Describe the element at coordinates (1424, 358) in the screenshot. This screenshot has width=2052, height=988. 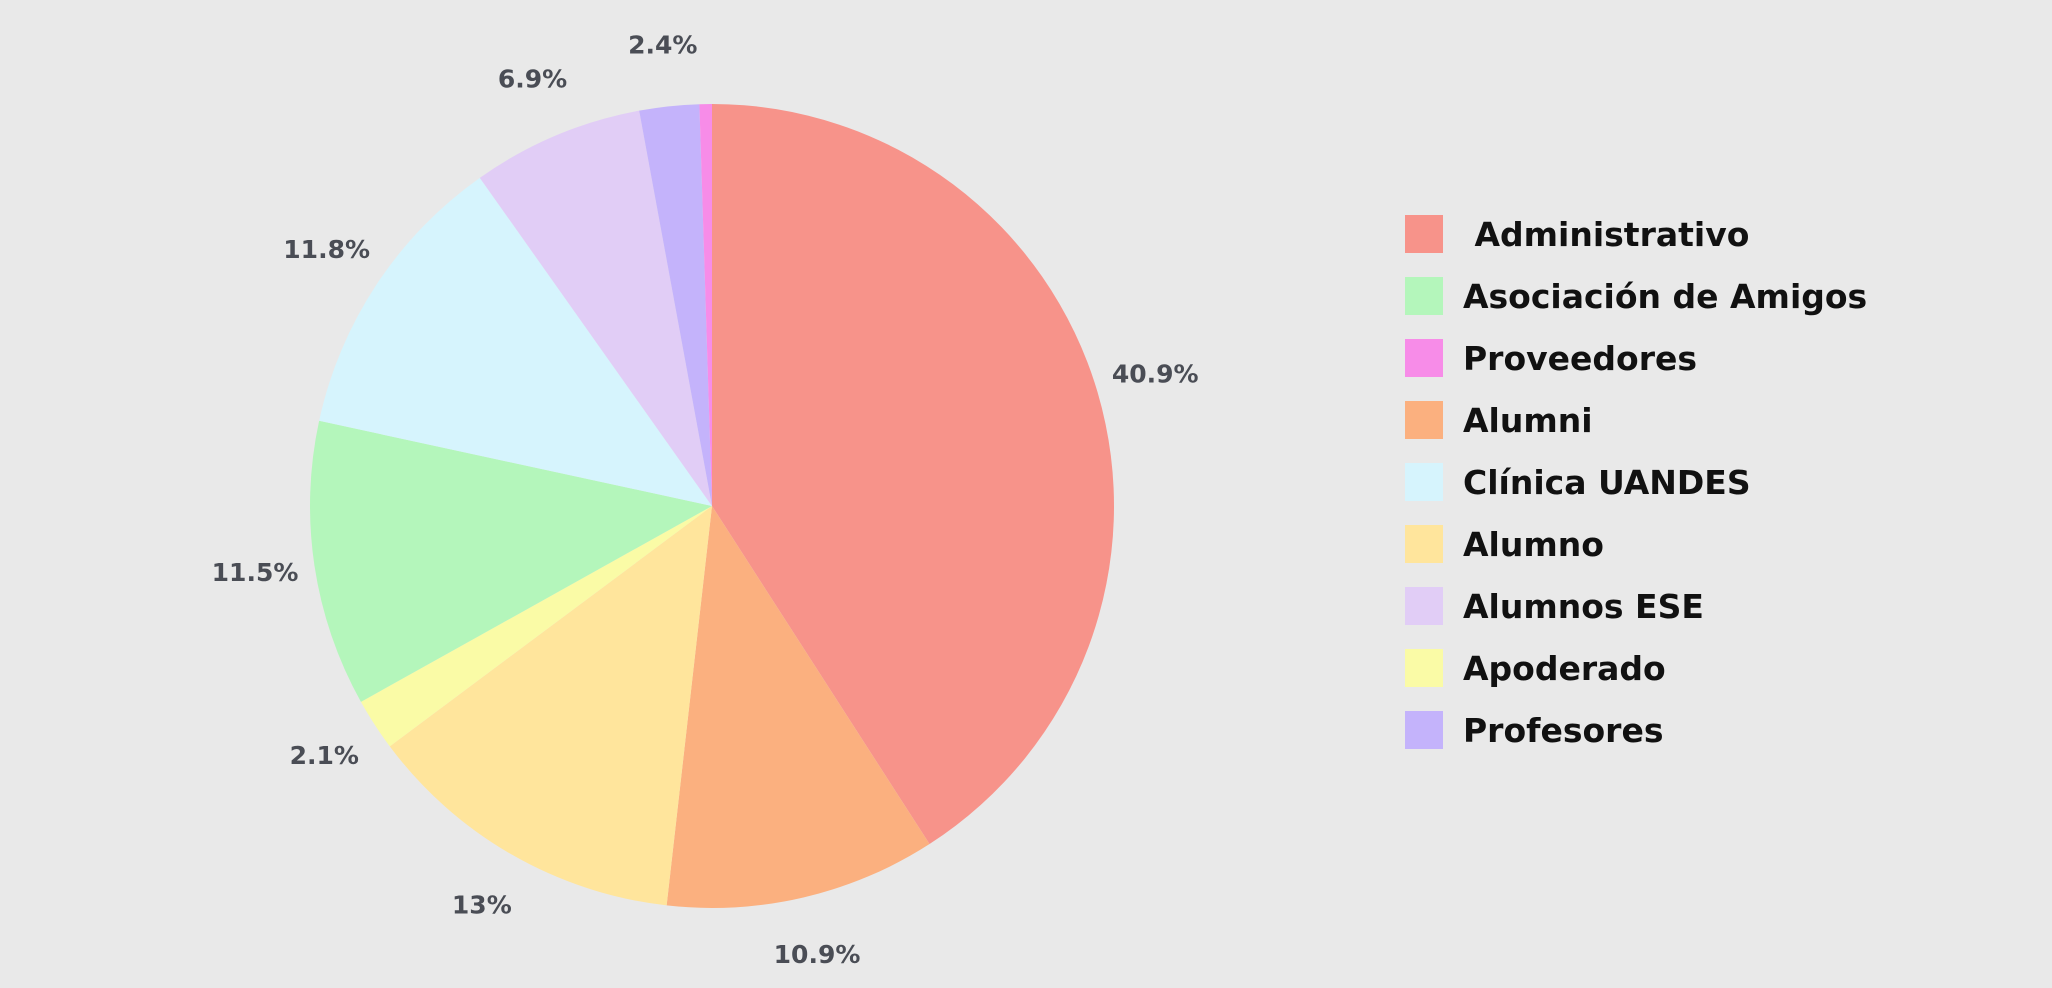
I see `legend-swatch-proveedores` at that location.